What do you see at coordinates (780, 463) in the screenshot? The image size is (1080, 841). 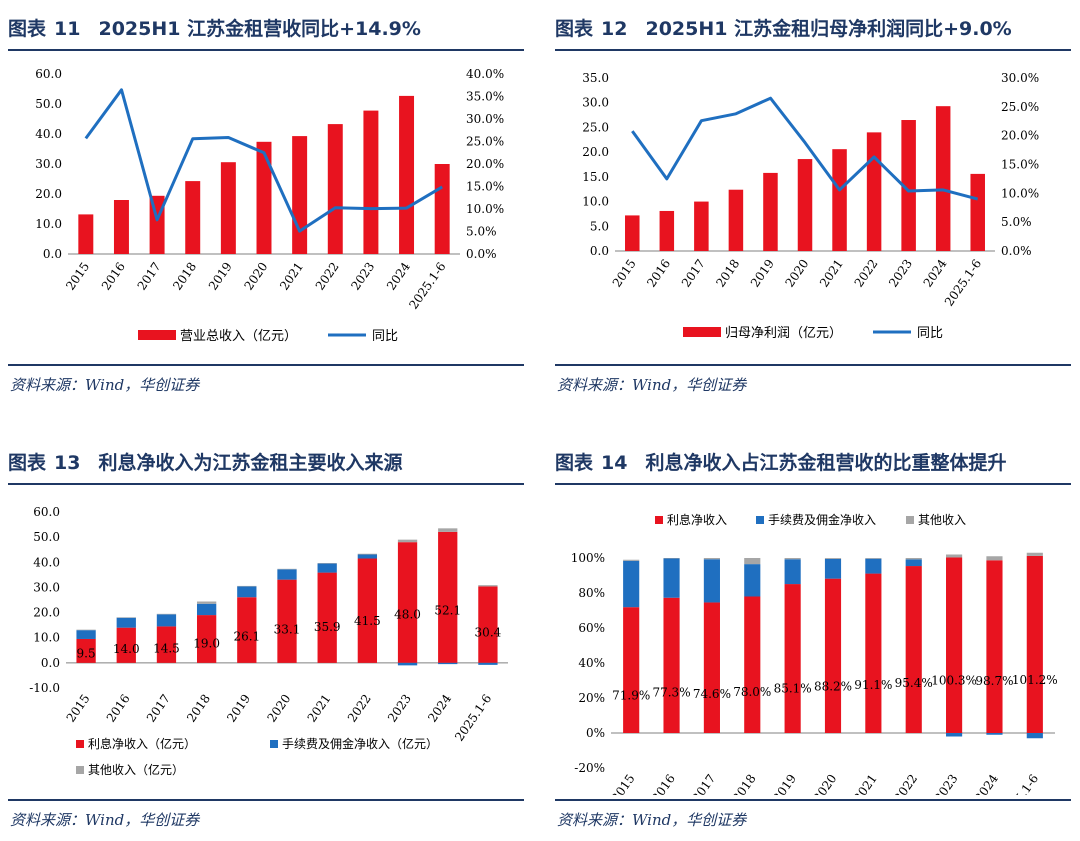 I see `panel-title: 图表 14 利息净收入占江苏金租营收的比重整体提升` at bounding box center [780, 463].